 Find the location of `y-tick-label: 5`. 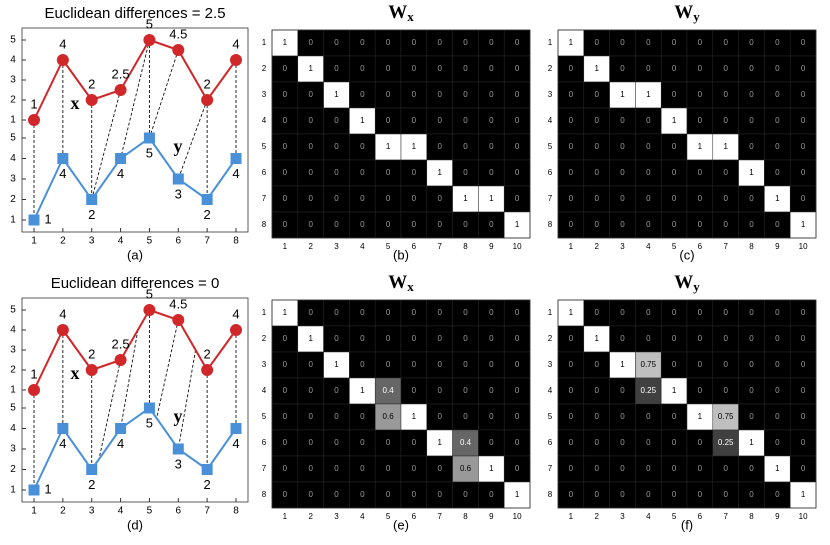

y-tick-label: 5 is located at coordinates (13, 408).